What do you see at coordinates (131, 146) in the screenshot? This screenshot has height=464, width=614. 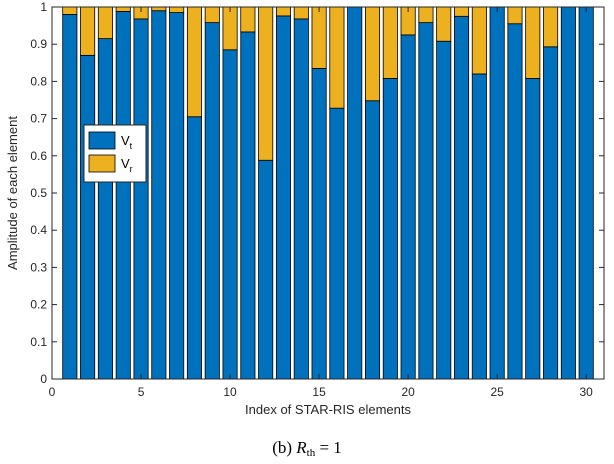 I see `legend-label-vt-sub: t` at bounding box center [131, 146].